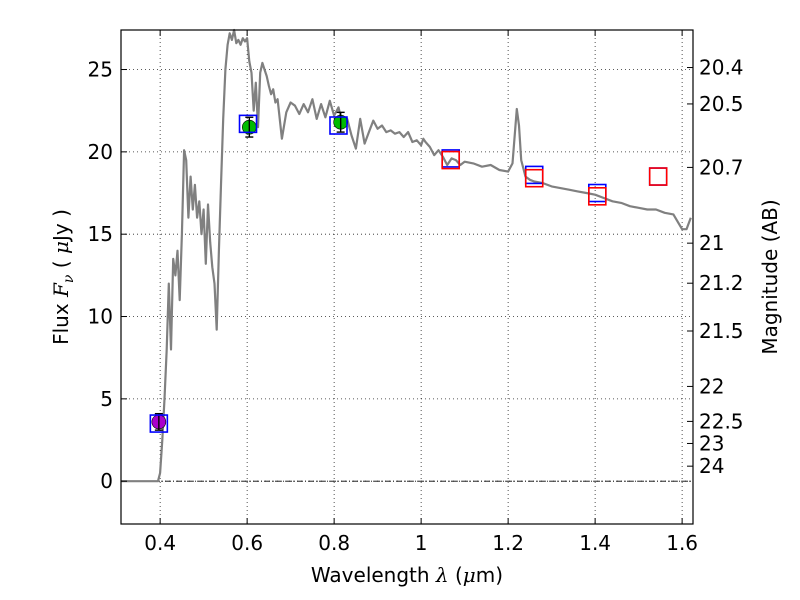 The height and width of the screenshot is (600, 800). I want to click on y-tick-label: 25, so click(100, 70).